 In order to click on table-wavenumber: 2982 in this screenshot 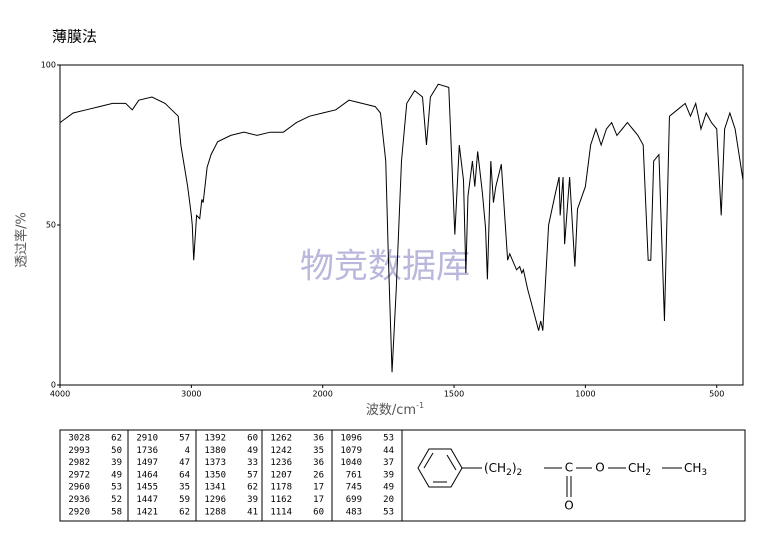, I will do `click(79, 463)`.